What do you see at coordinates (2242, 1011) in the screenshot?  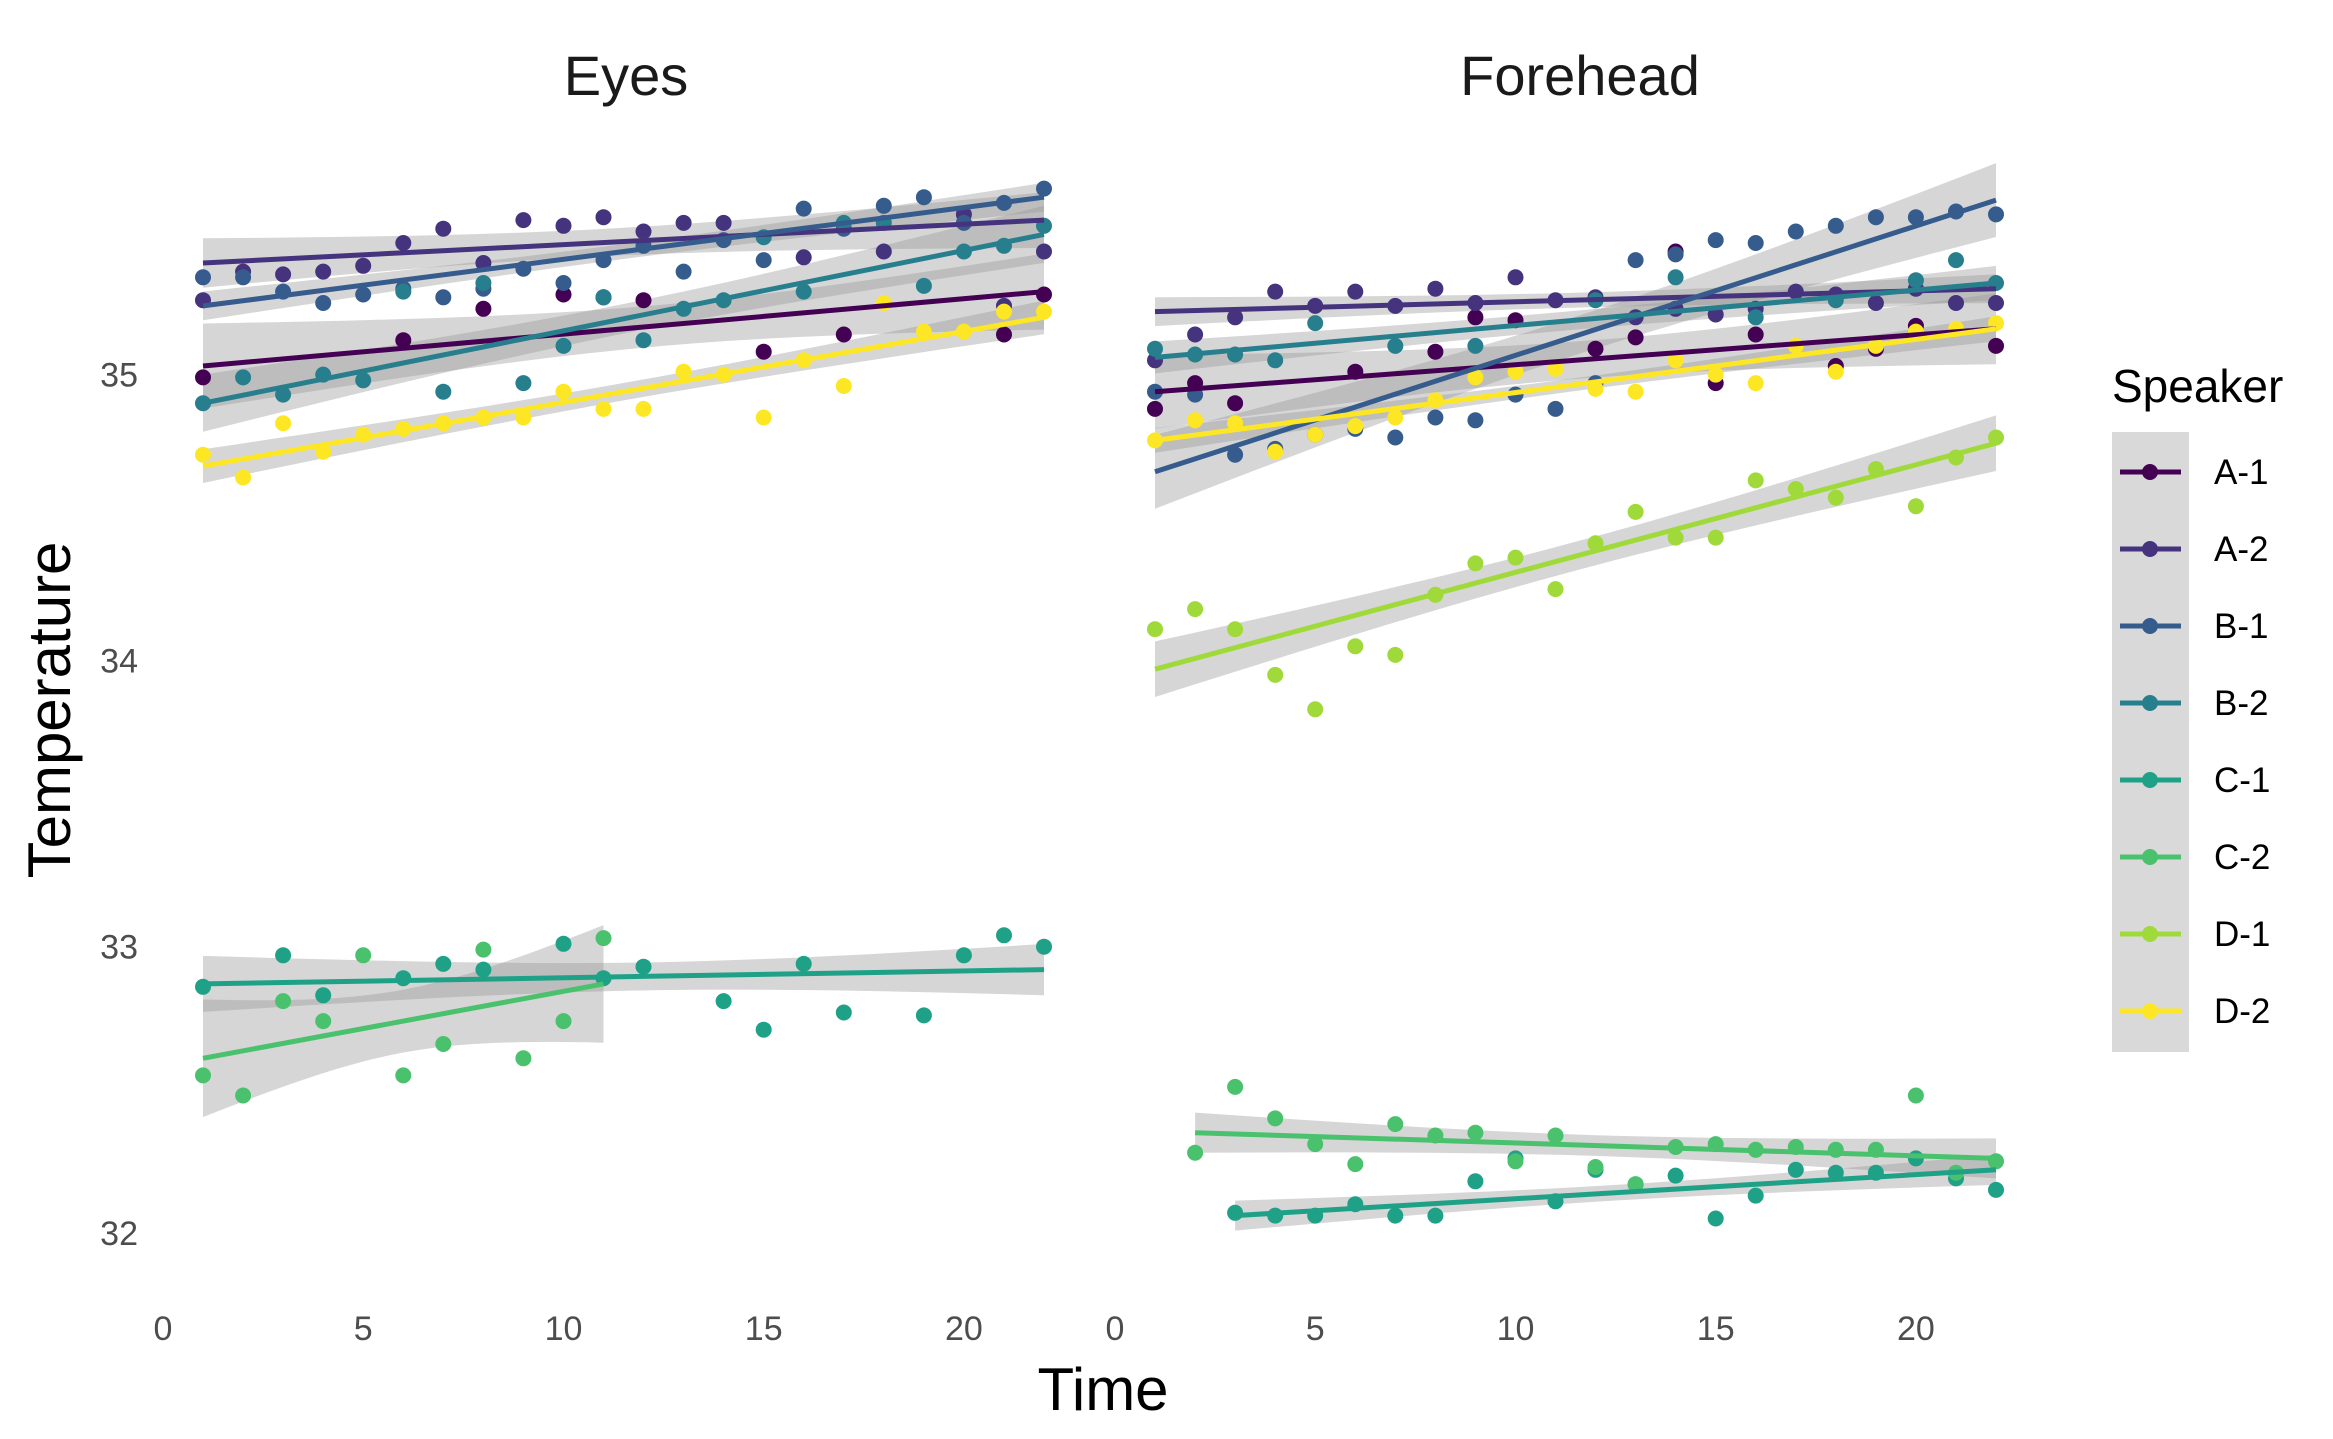 I see `legend-label-d-2: D-2` at bounding box center [2242, 1011].